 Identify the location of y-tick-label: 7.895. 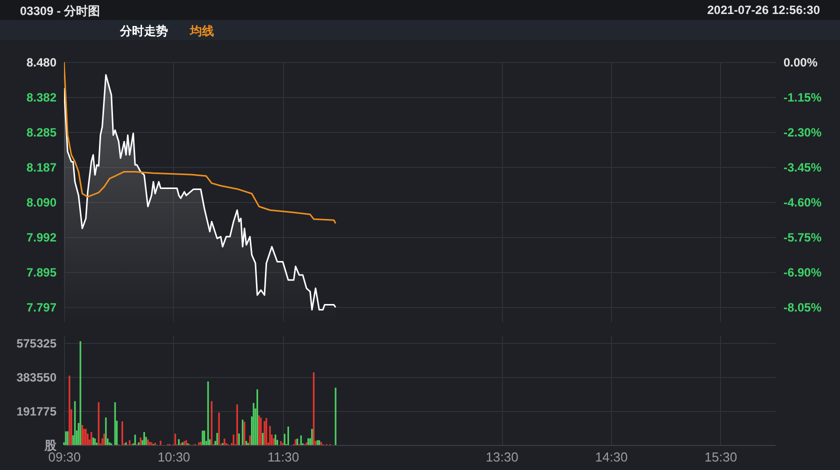
(41, 272).